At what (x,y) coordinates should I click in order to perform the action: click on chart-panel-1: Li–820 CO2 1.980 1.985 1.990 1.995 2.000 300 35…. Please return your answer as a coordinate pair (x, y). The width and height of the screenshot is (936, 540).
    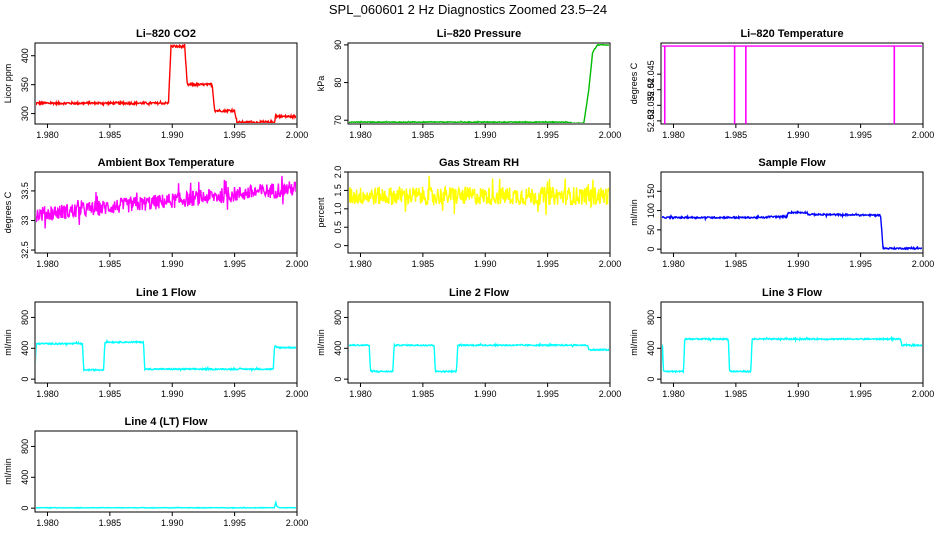
    Looking at the image, I should click on (155, 84).